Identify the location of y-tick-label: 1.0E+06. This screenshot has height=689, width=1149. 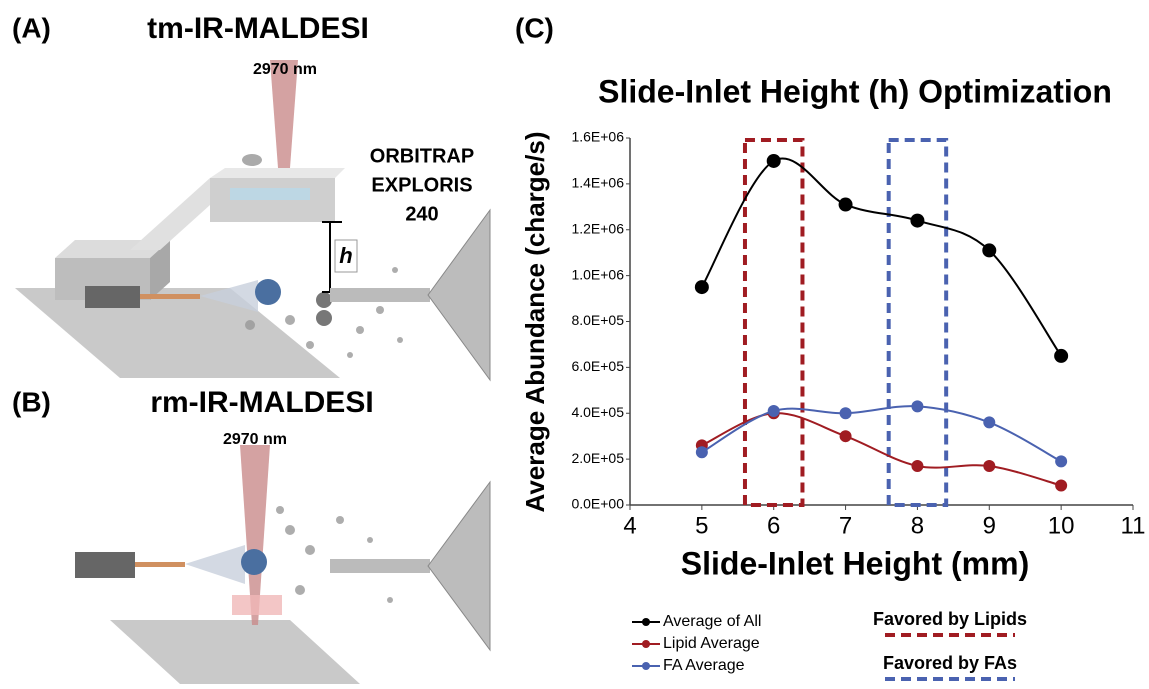
(597, 274).